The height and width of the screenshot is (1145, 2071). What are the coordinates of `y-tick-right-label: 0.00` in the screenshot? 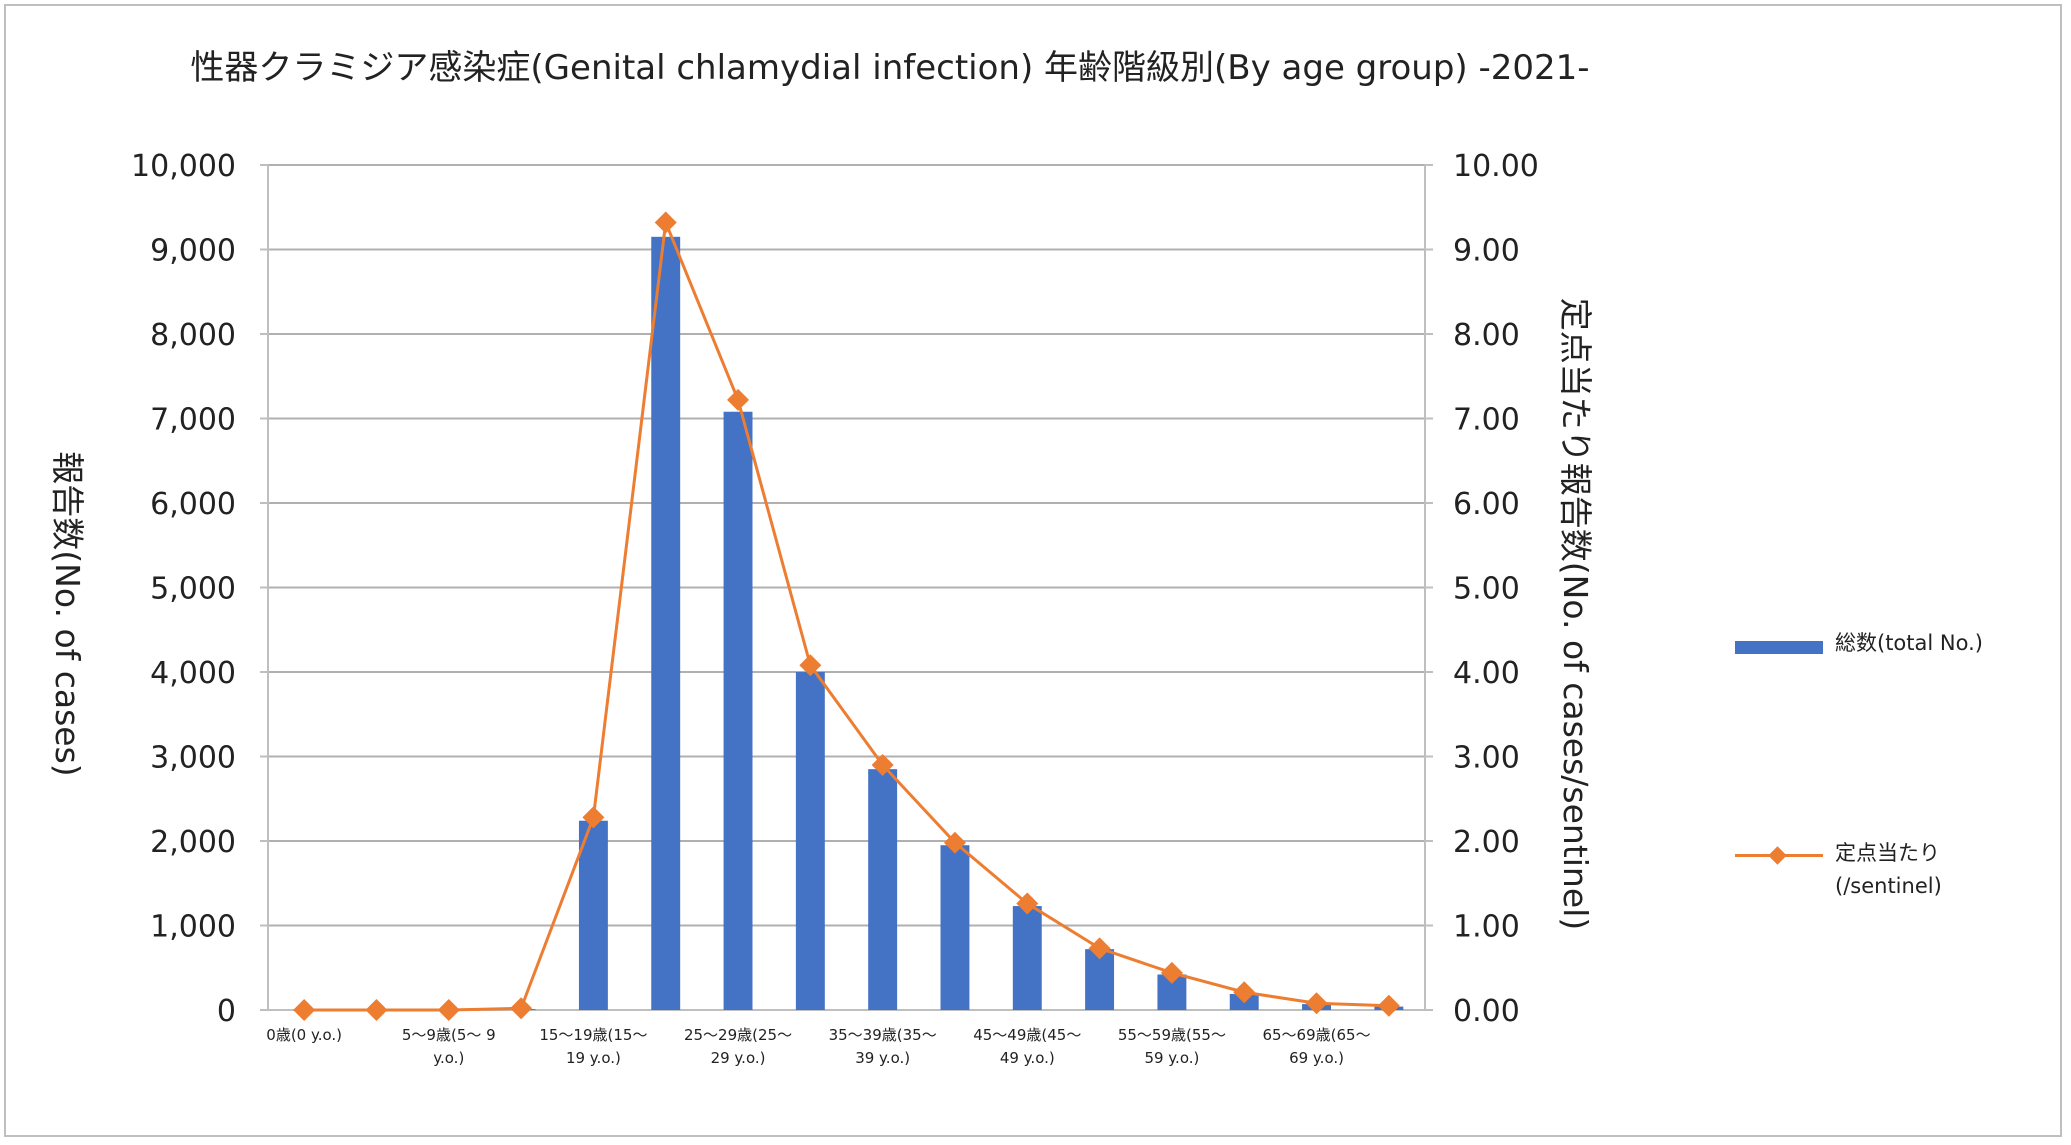 It's located at (1486, 1011).